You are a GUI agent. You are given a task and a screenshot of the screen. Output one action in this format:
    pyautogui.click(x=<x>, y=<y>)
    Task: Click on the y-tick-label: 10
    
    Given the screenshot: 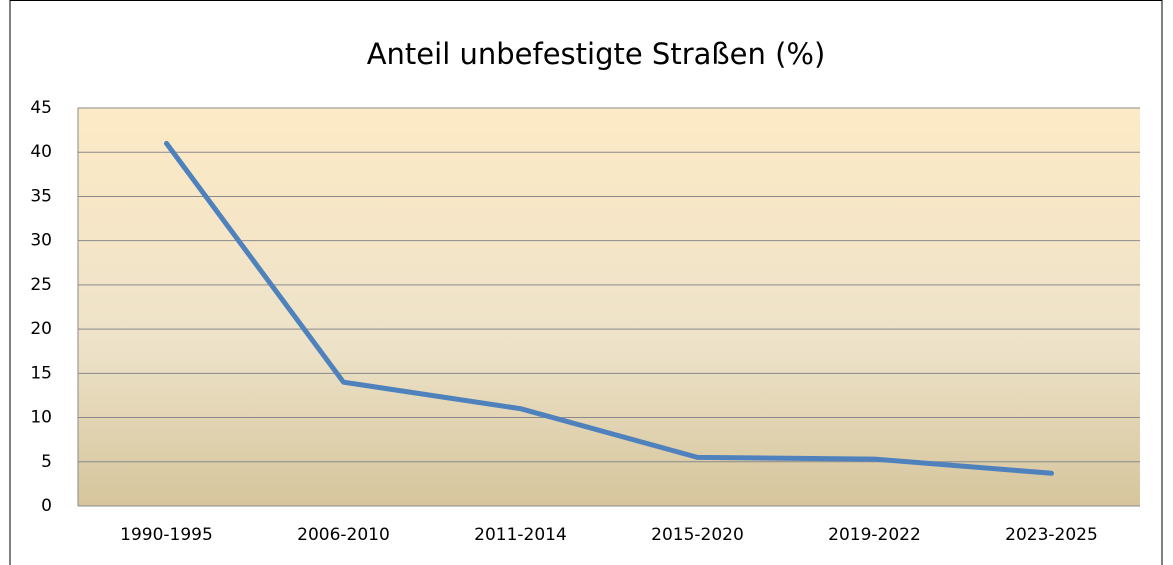 What is the action you would take?
    pyautogui.click(x=41, y=418)
    